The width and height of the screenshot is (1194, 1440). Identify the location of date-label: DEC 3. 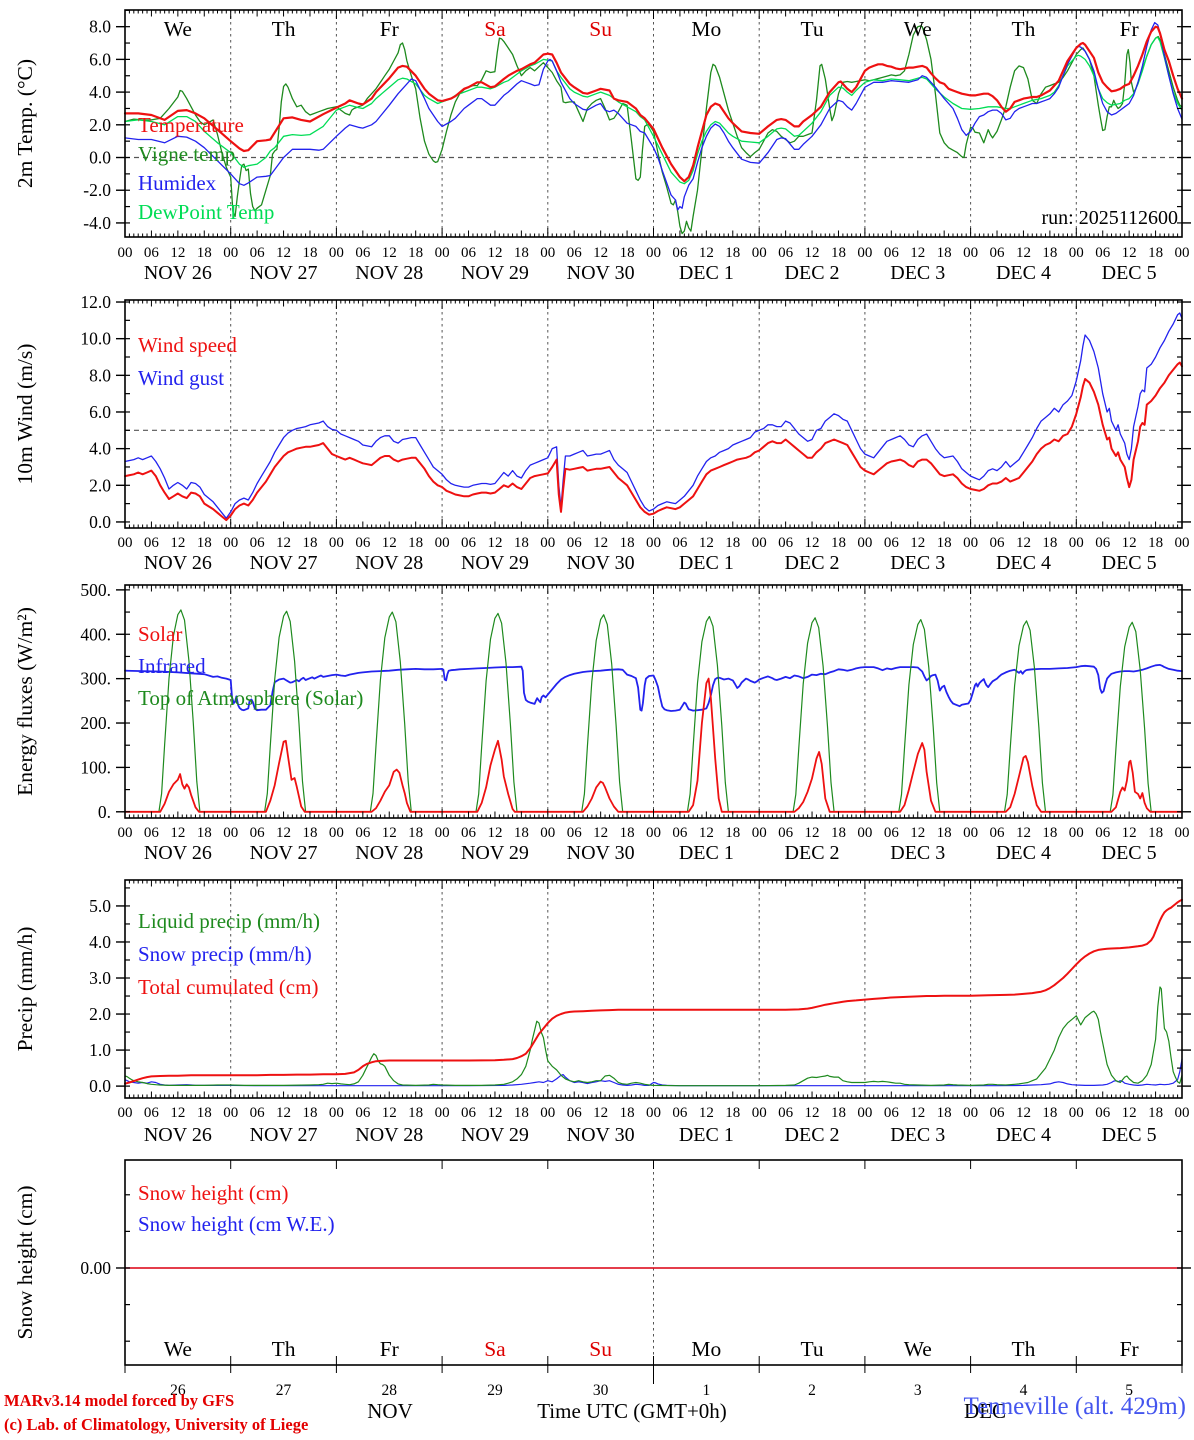
(917, 853).